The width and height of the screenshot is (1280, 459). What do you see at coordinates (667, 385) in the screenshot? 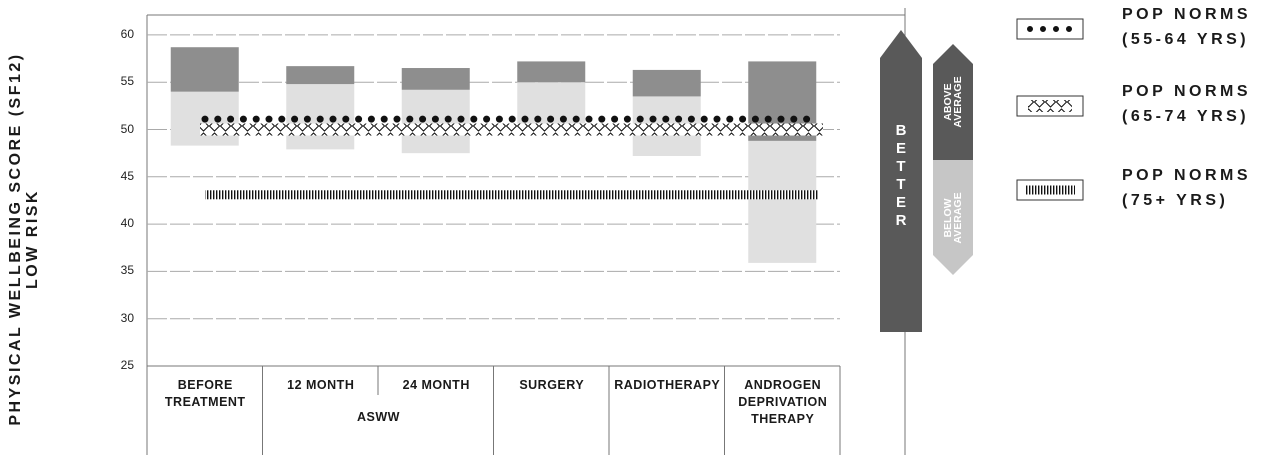
I see `x-tick-label: RADIOTHERAPY` at bounding box center [667, 385].